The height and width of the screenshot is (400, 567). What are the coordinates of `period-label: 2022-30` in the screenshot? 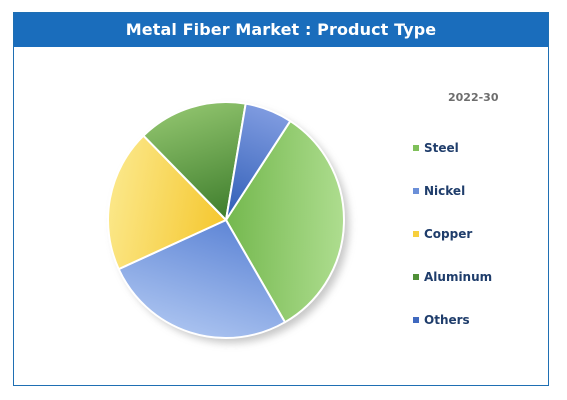 It's located at (473, 97).